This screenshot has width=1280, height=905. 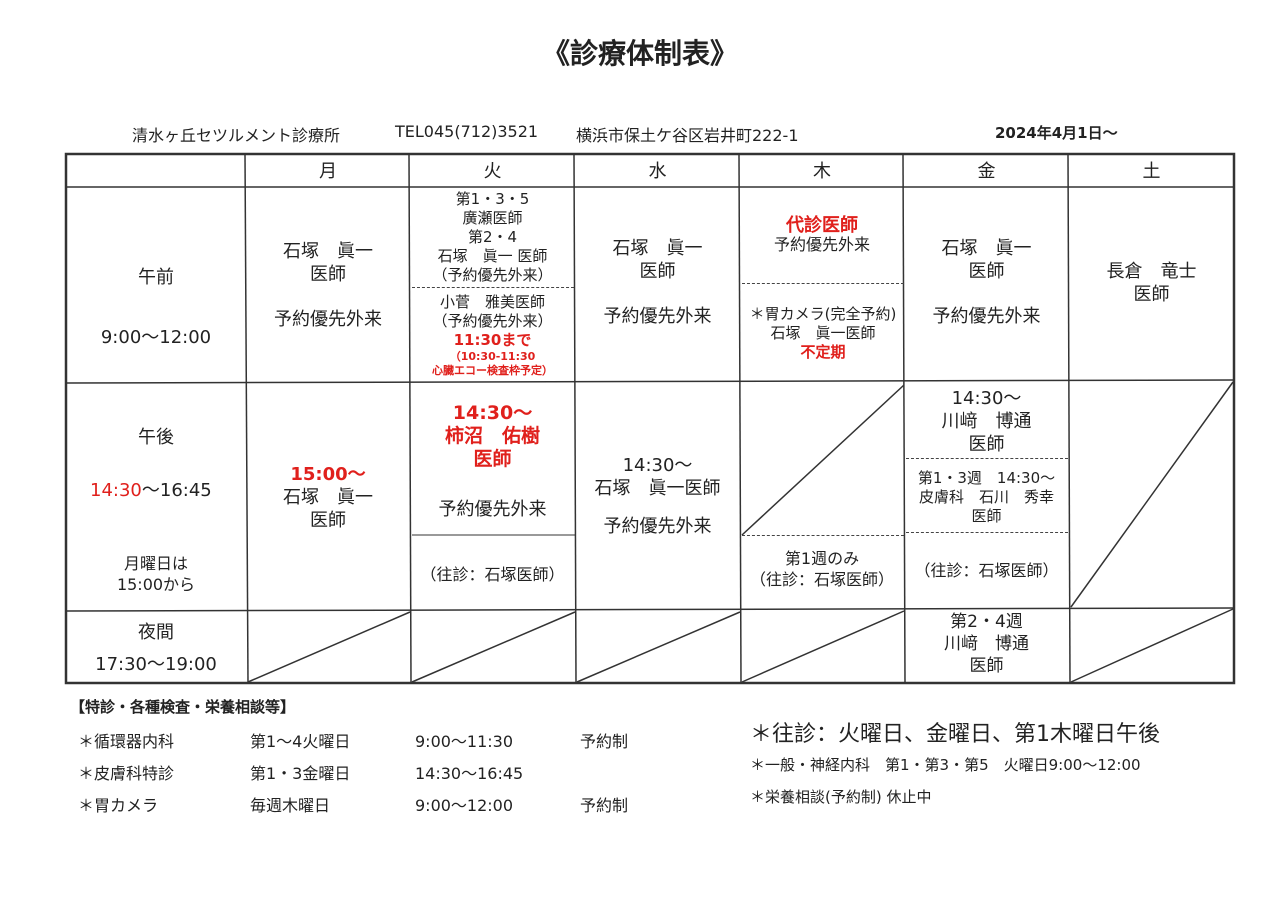 What do you see at coordinates (1152, 494) in the screenshot?
I see `diagonal-sat-pm` at bounding box center [1152, 494].